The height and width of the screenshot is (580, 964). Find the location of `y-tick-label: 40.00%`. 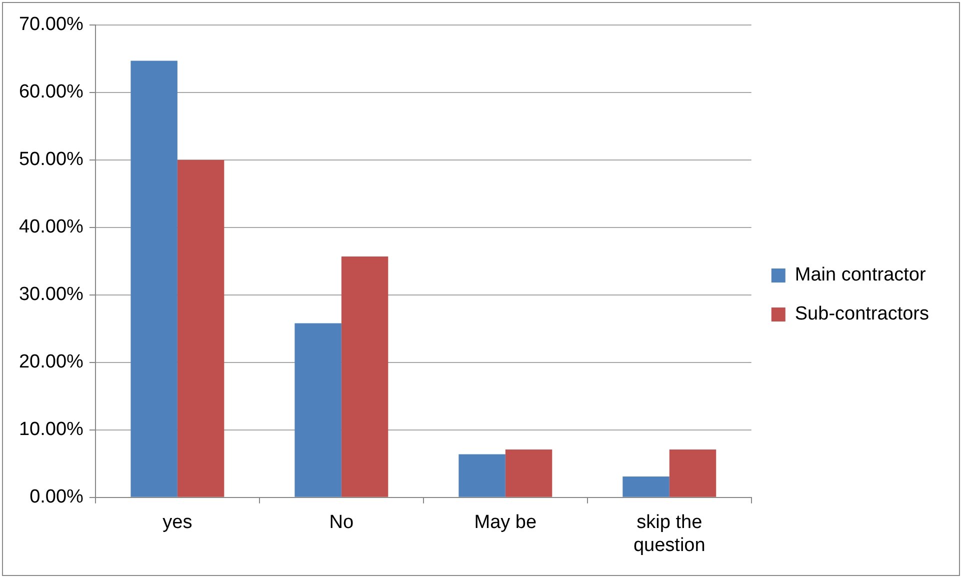

y-tick-label: 40.00% is located at coordinates (51, 227).